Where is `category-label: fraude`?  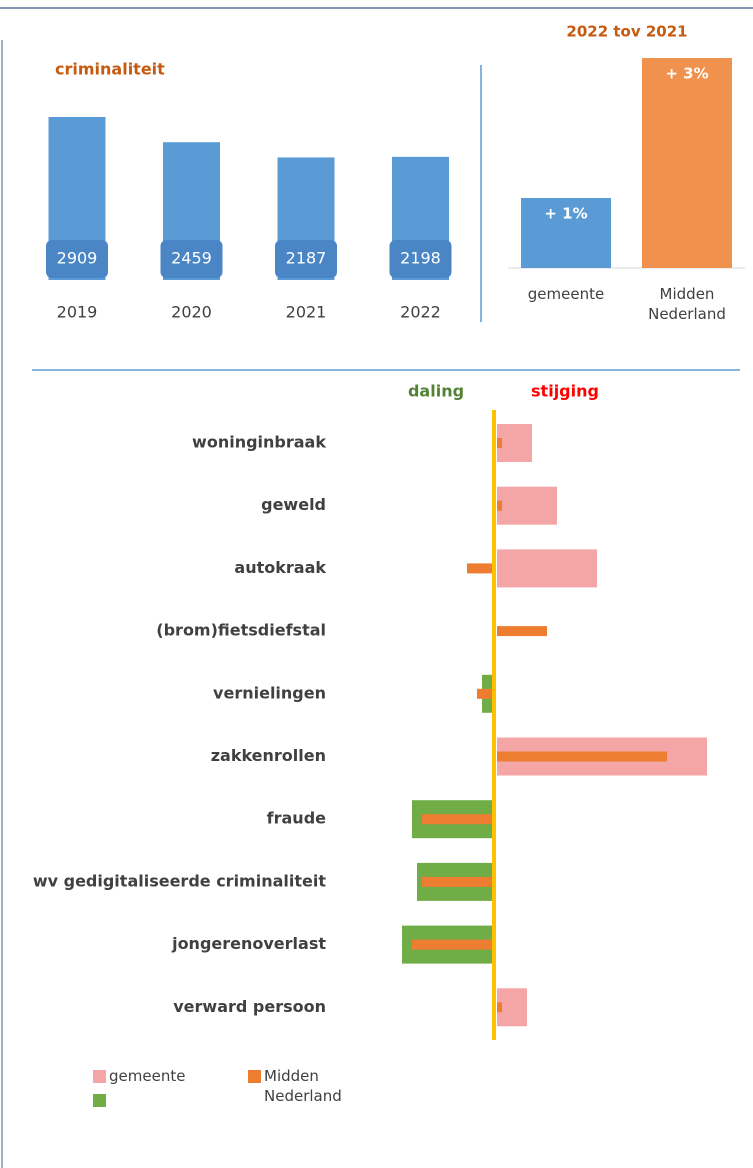 category-label: fraude is located at coordinates (296, 818).